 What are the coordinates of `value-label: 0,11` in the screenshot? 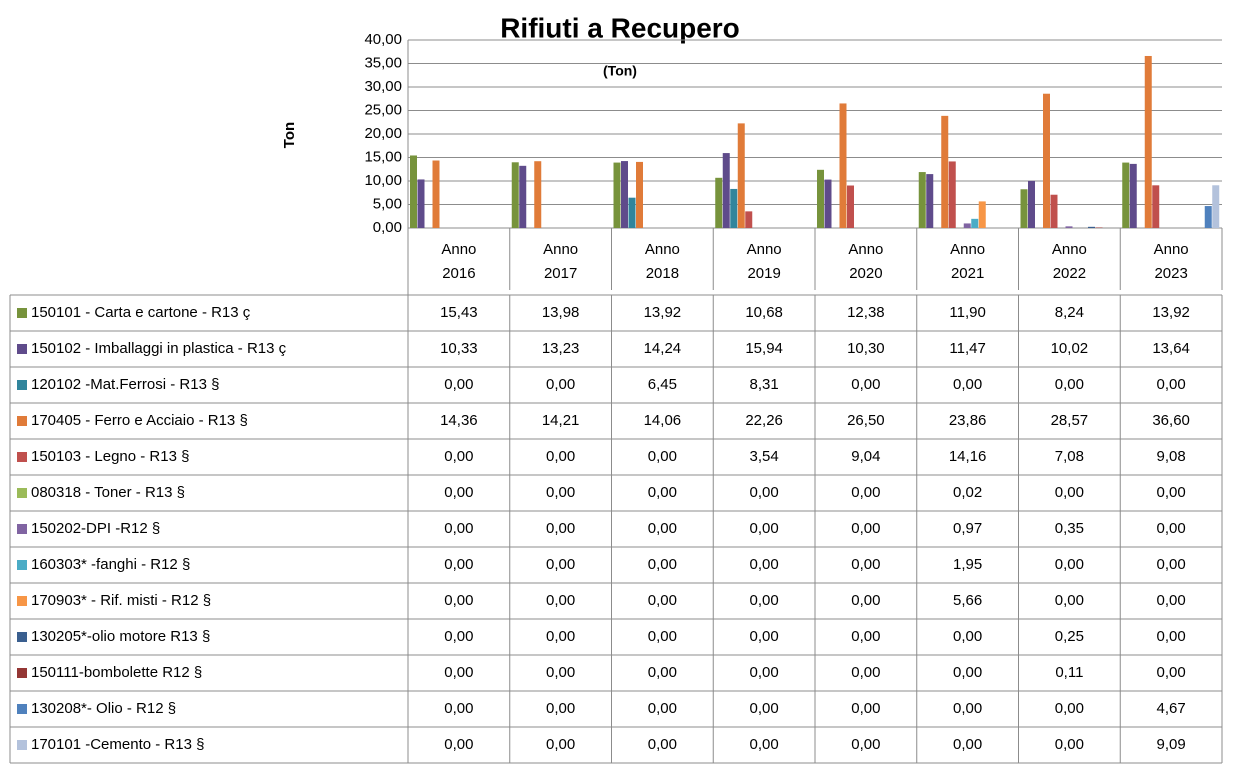 It's located at (1069, 672).